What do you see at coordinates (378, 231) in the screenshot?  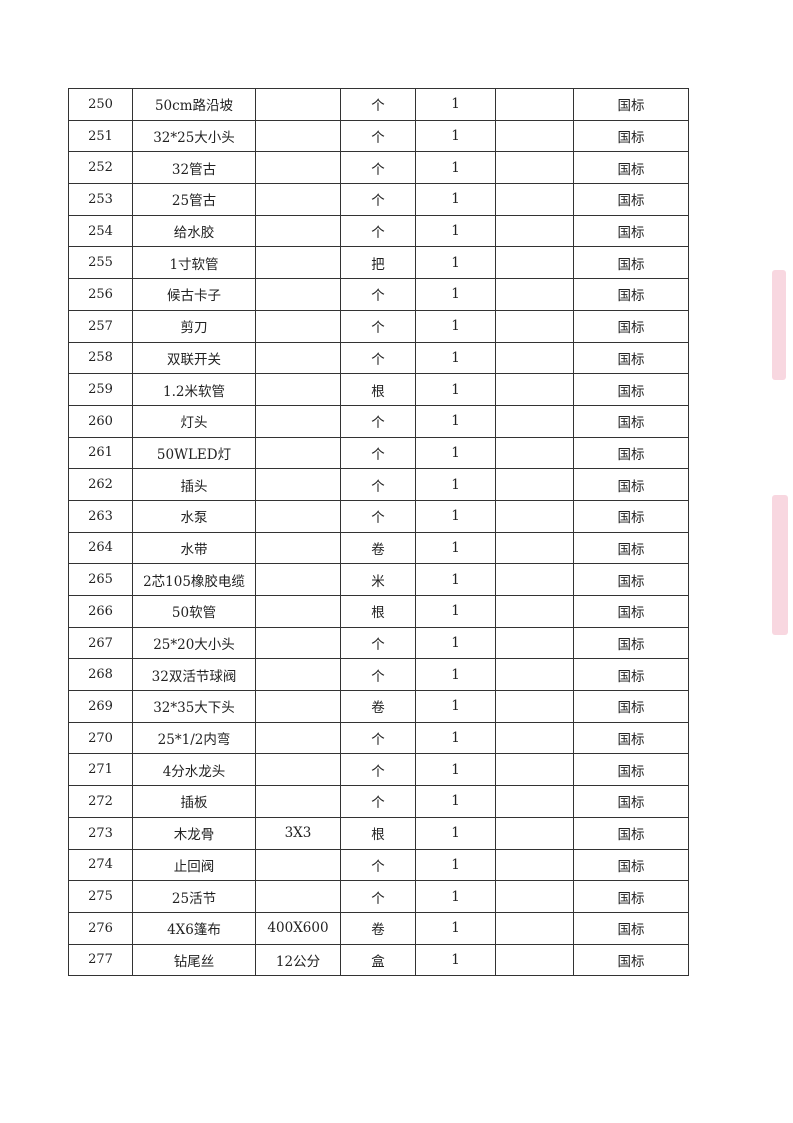 I see `table-row: 254 给水胶 个 1 国标` at bounding box center [378, 231].